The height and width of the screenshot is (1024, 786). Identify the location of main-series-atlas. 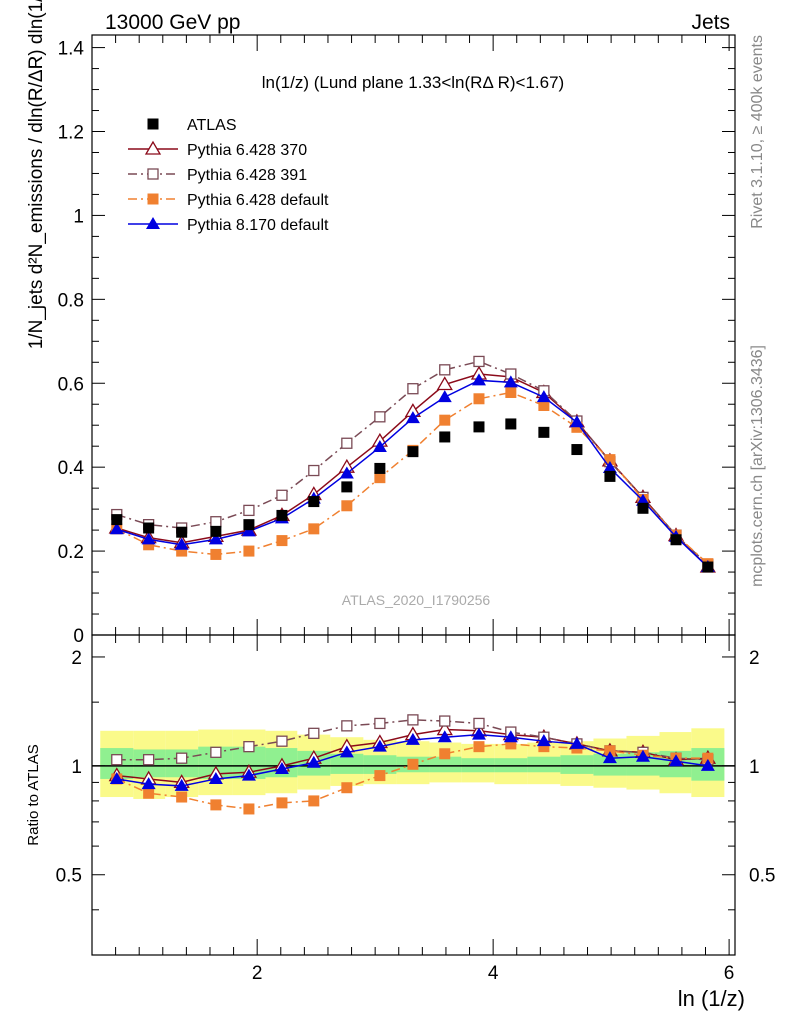
(412, 495).